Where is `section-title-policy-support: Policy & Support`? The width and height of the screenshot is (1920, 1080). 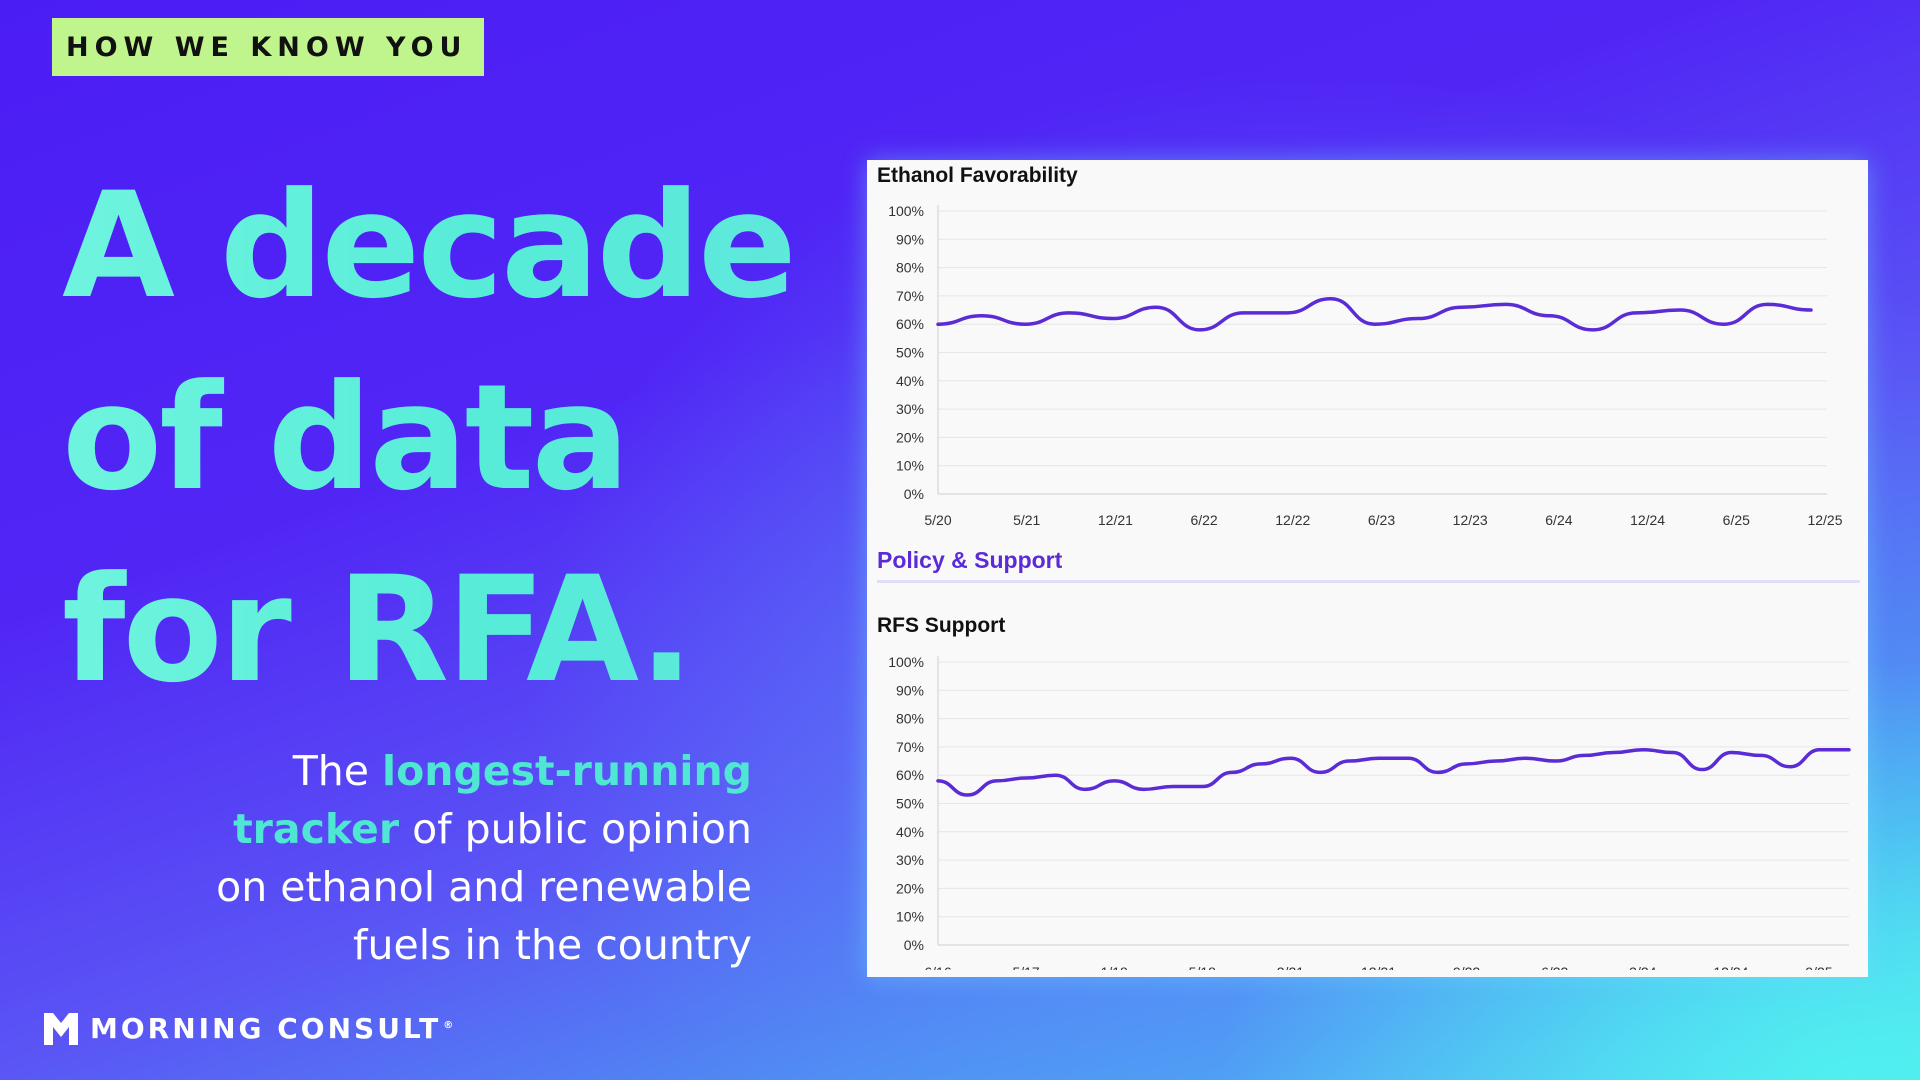 section-title-policy-support: Policy & Support is located at coordinates (970, 560).